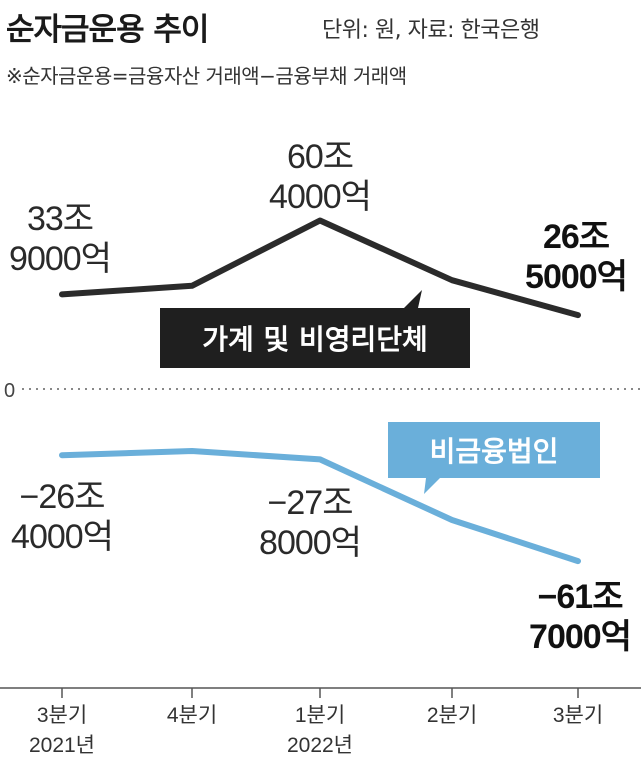  Describe the element at coordinates (62, 497) in the screenshot. I see `data-label: −26조` at that location.